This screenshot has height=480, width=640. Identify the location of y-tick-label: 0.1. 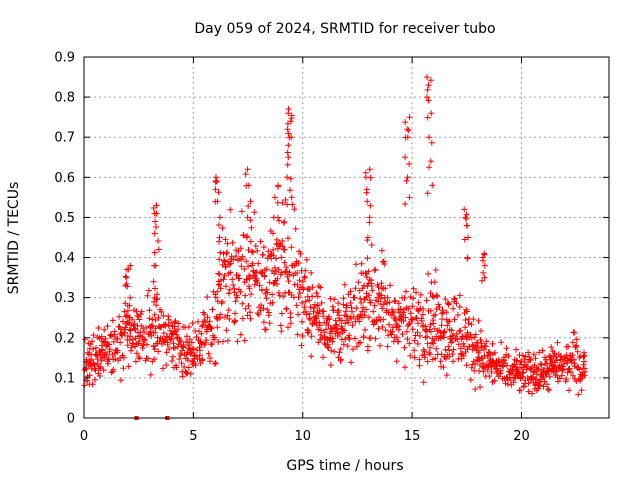
(64, 378).